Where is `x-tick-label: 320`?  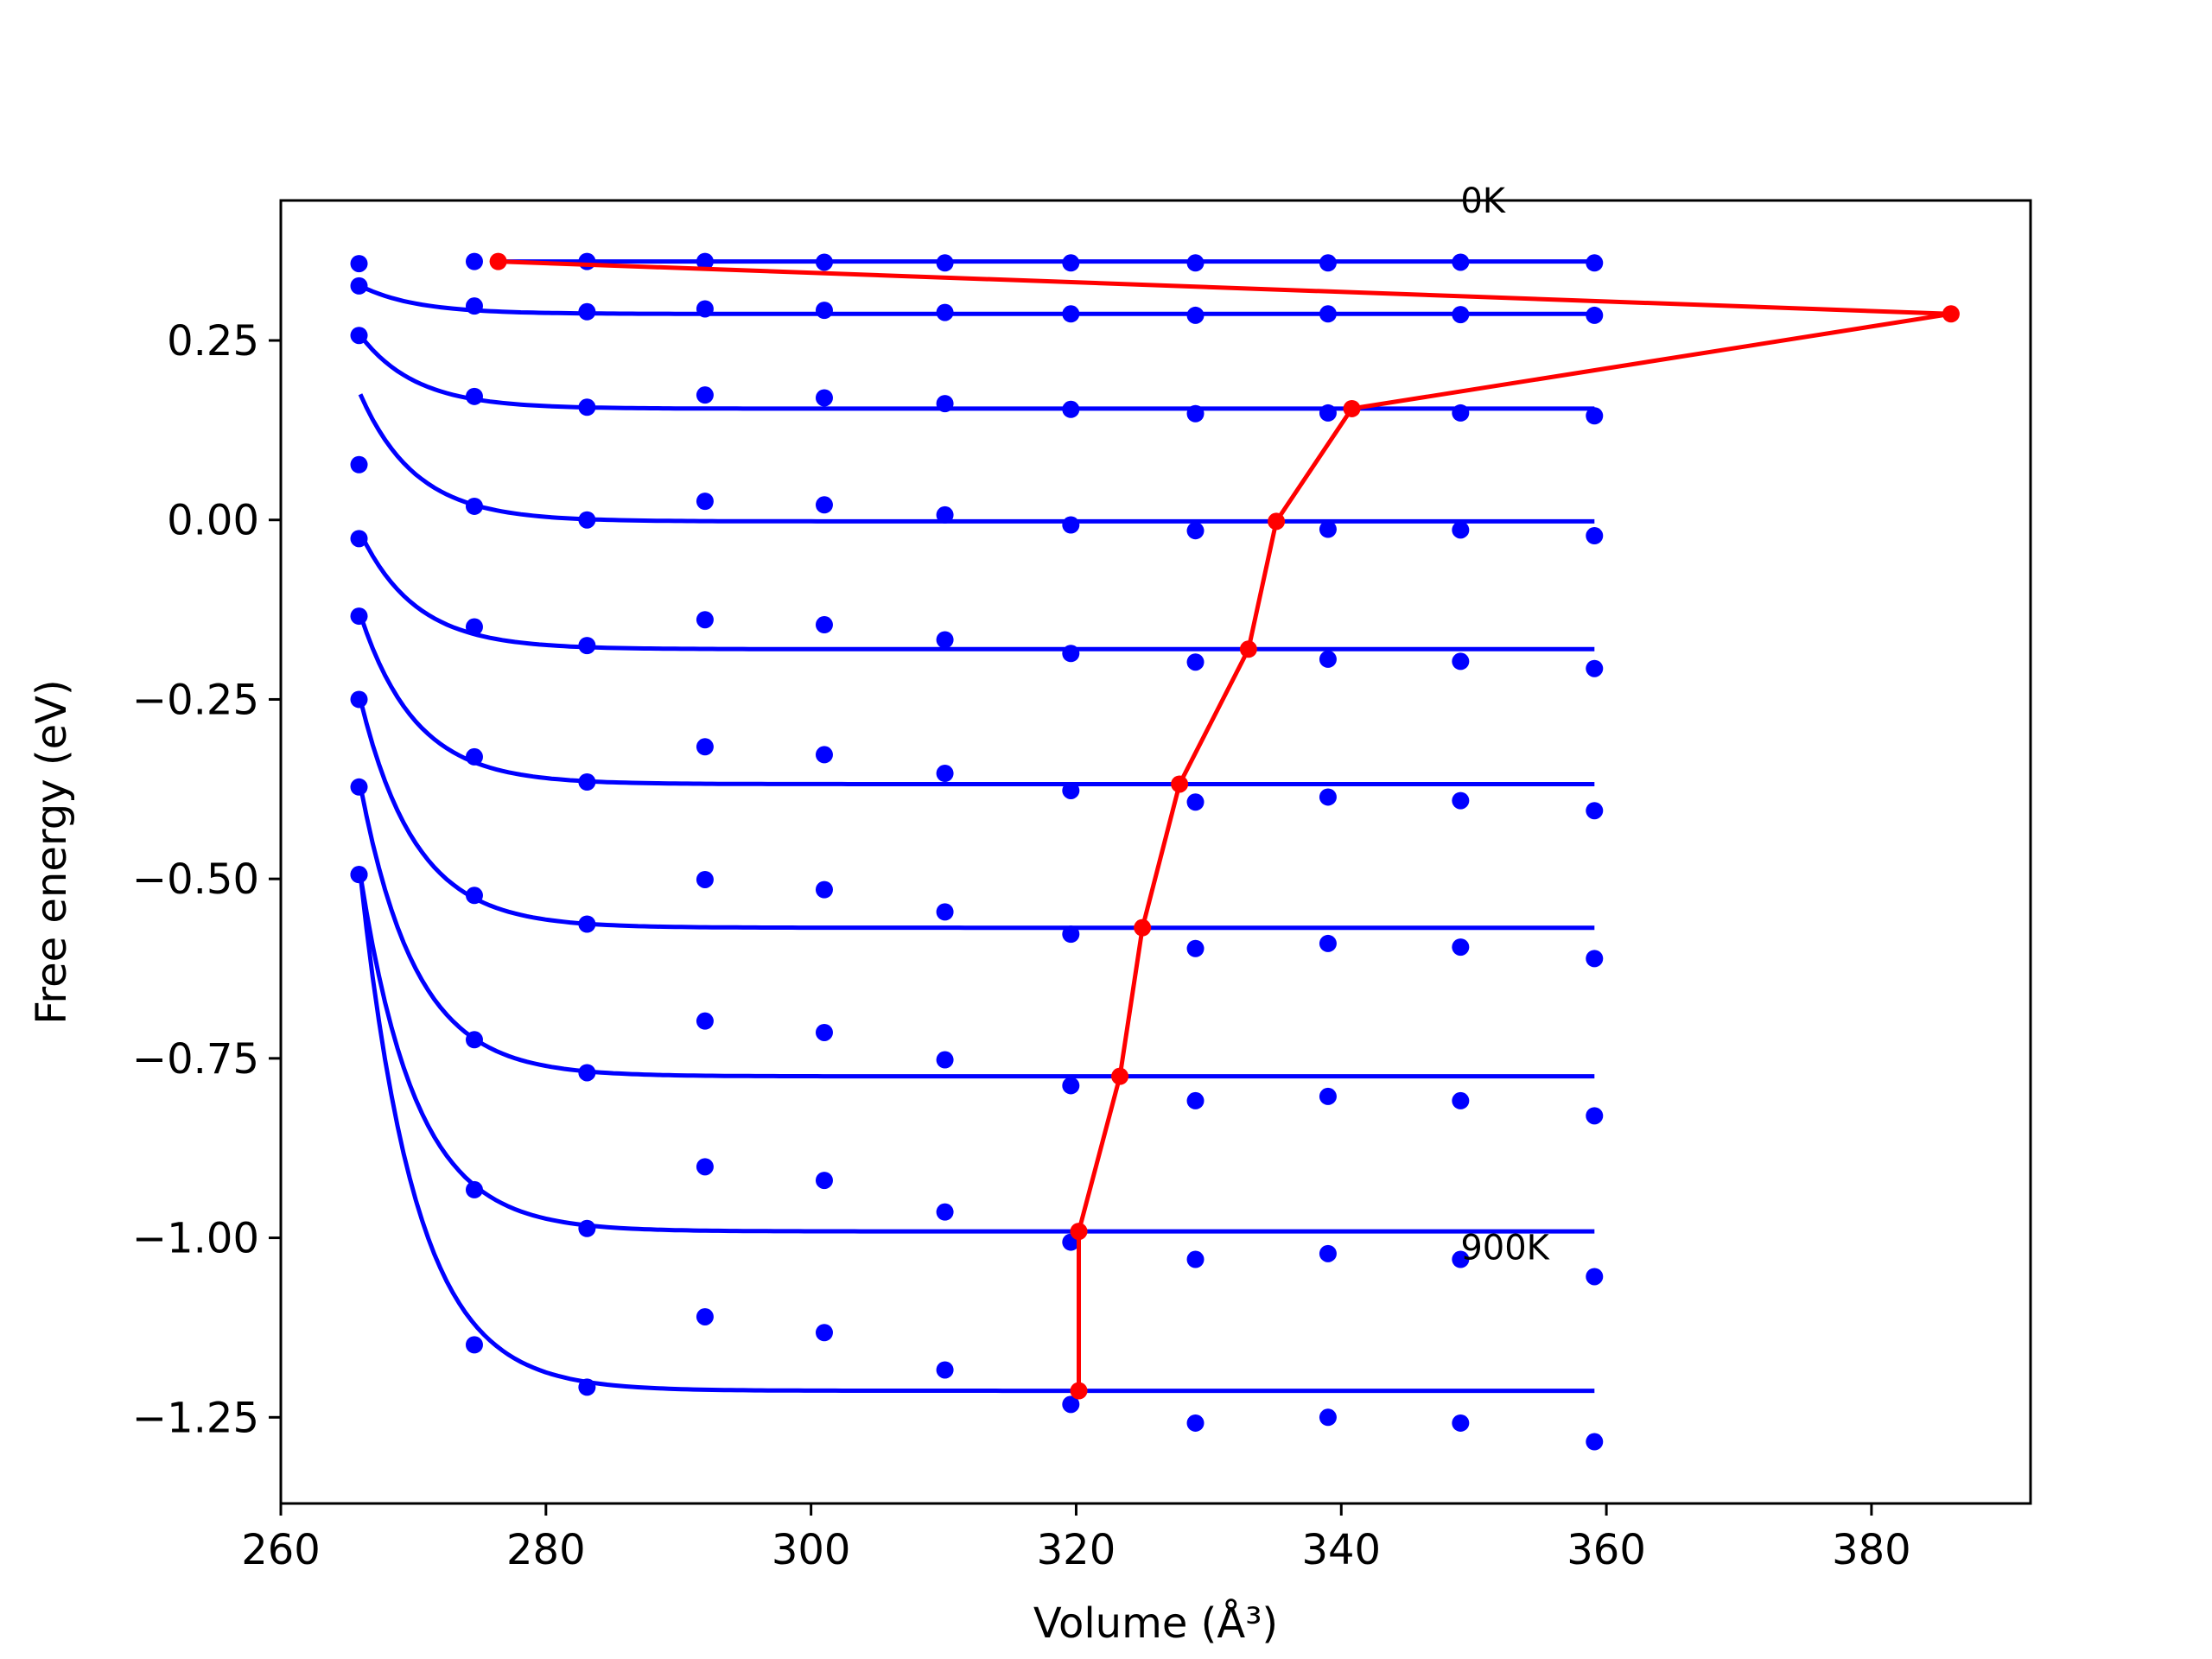
x-tick-label: 320 is located at coordinates (1076, 1550).